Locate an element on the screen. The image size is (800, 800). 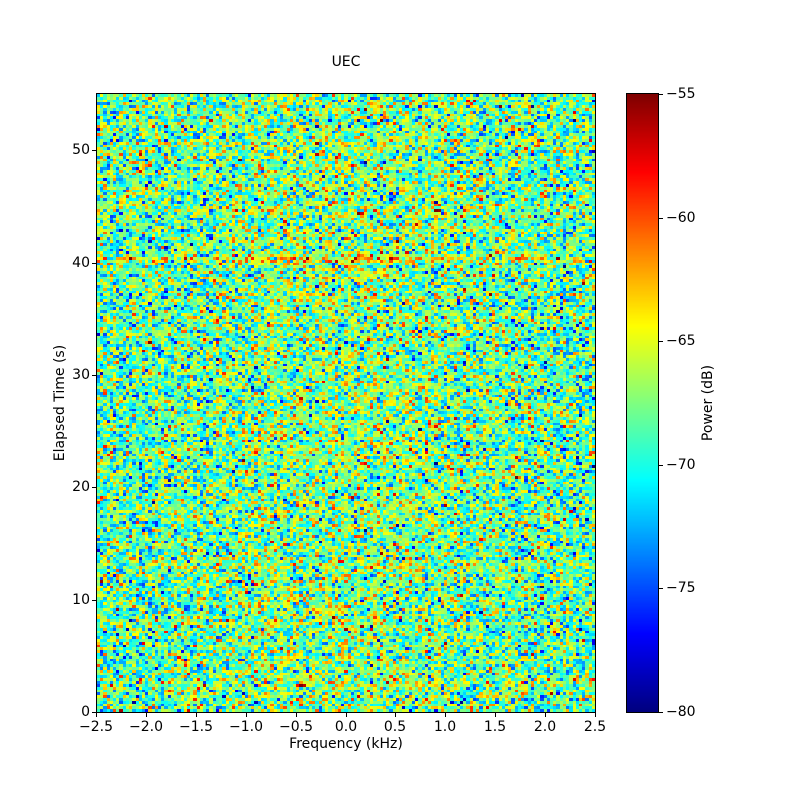
x-tick-label: 1.5 is located at coordinates (495, 727).